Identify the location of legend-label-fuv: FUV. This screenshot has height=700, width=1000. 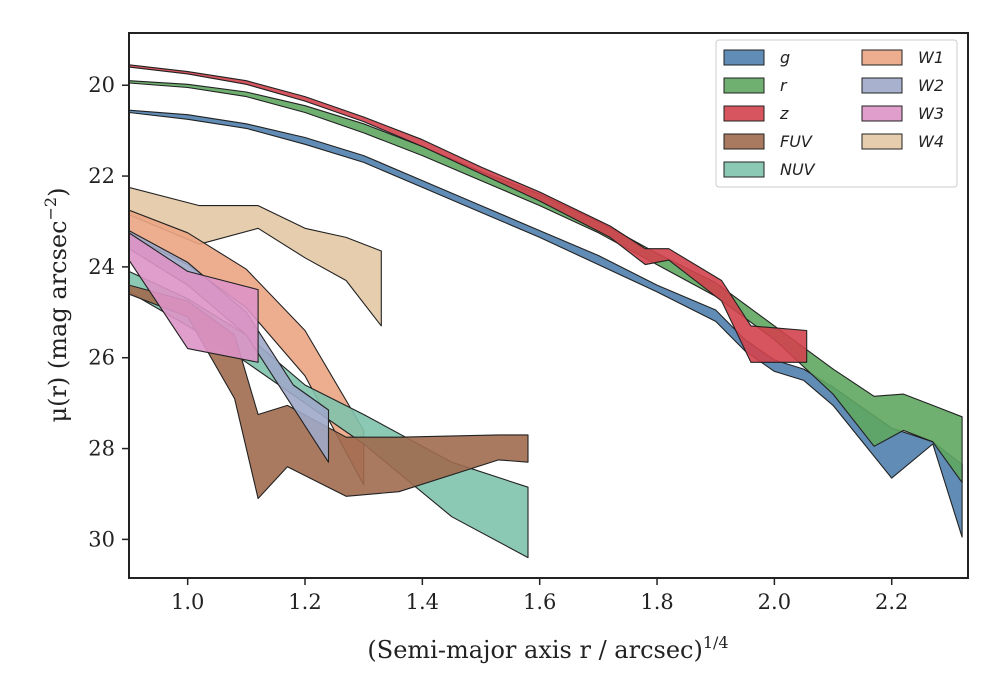
(796, 141).